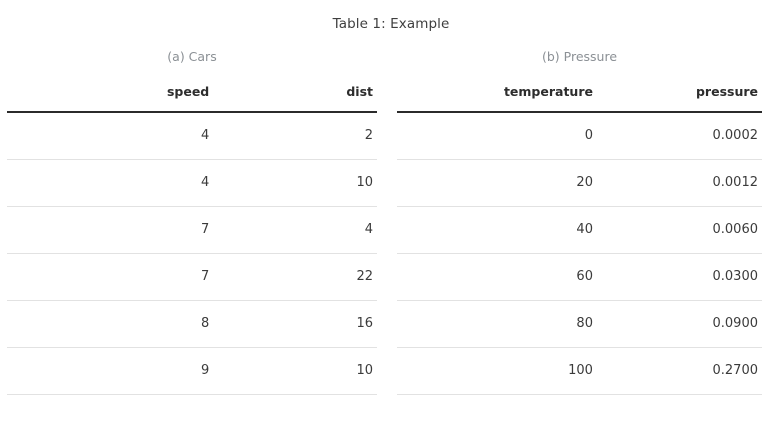 This screenshot has height=445, width=782. Describe the element at coordinates (679, 230) in the screenshot. I see `cell-pressure: 0.0060` at that location.